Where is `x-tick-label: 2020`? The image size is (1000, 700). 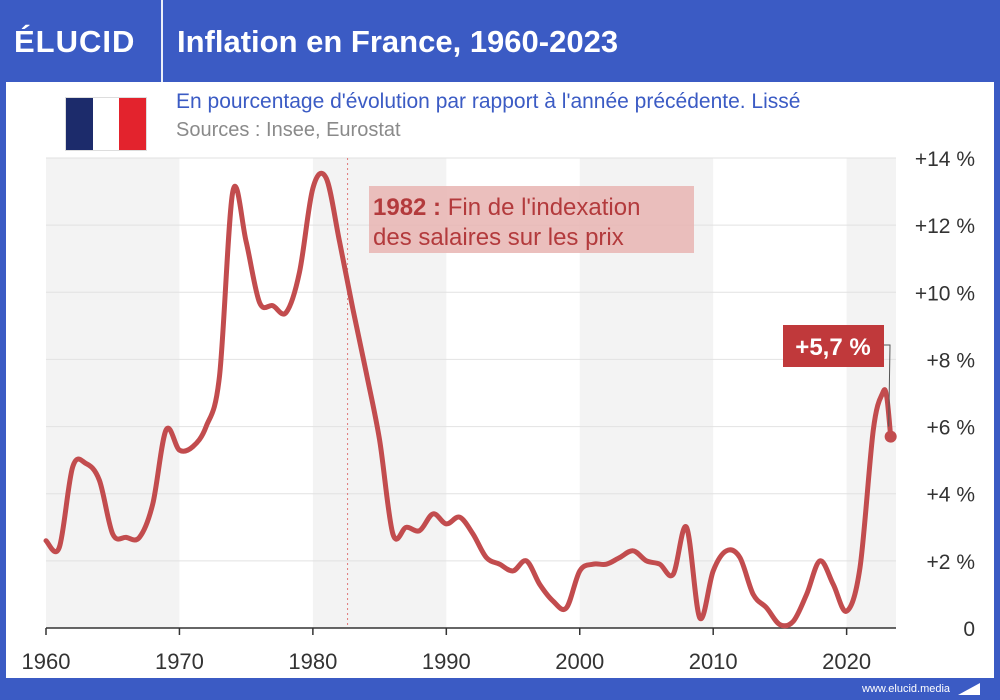
x-tick-label: 2020 is located at coordinates (846, 661).